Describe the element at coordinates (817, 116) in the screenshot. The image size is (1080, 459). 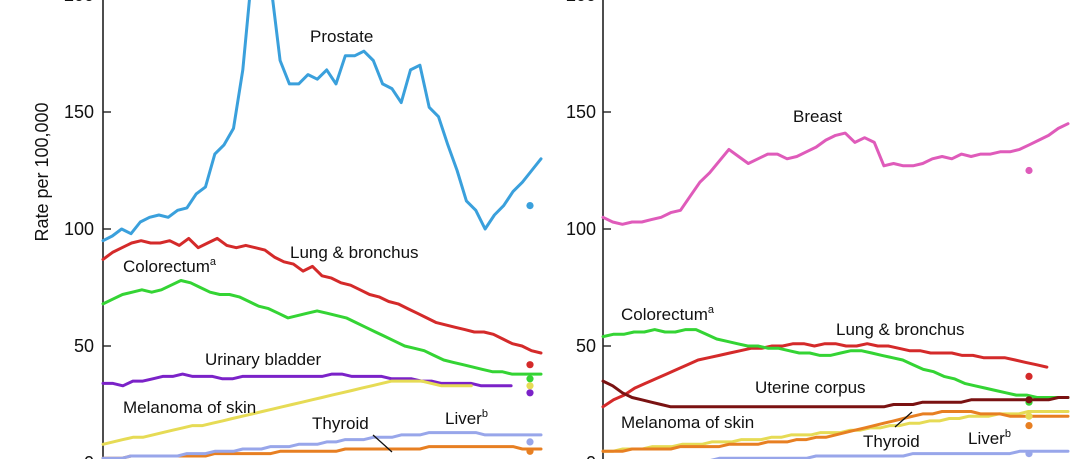
I see `label-breast: Breast` at that location.